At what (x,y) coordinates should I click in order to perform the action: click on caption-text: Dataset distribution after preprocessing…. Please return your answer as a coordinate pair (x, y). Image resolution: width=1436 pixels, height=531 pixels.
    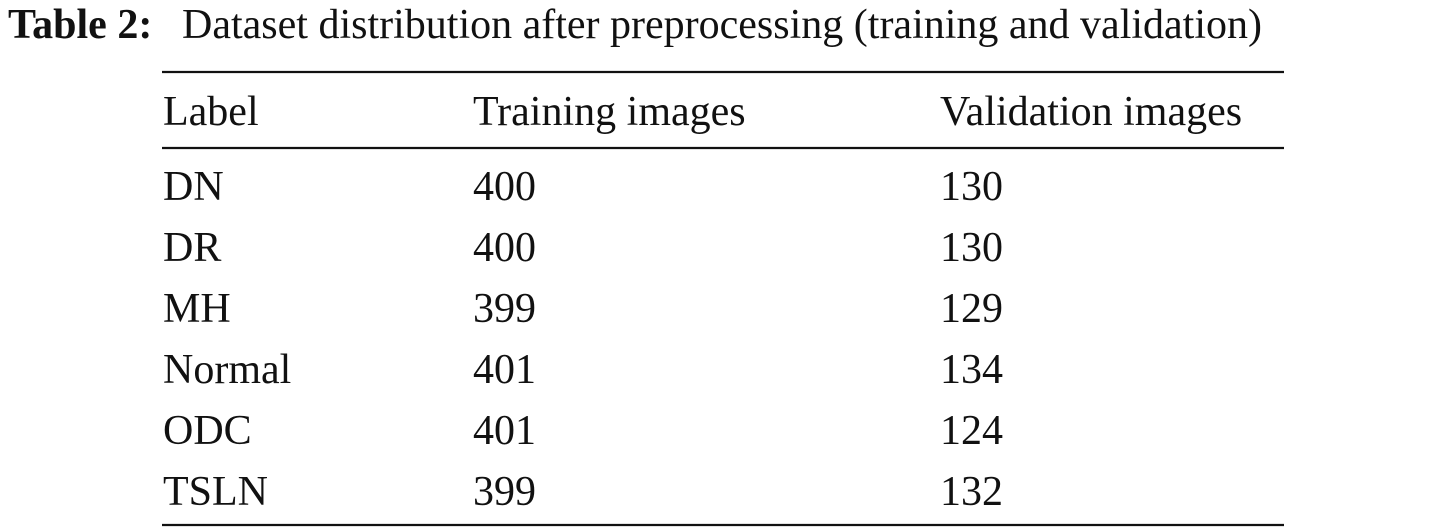
    Looking at the image, I should click on (722, 25).